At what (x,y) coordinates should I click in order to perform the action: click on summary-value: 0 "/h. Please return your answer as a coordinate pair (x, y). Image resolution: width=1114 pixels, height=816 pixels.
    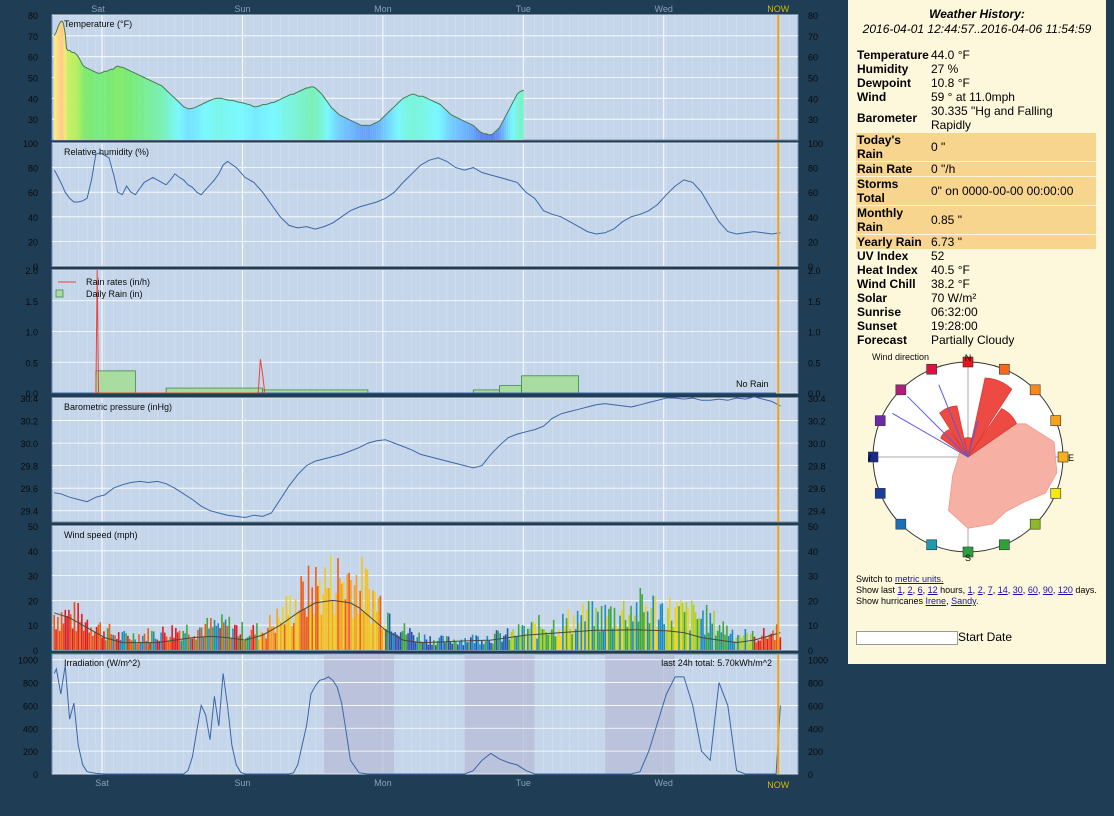
    Looking at the image, I should click on (1013, 169).